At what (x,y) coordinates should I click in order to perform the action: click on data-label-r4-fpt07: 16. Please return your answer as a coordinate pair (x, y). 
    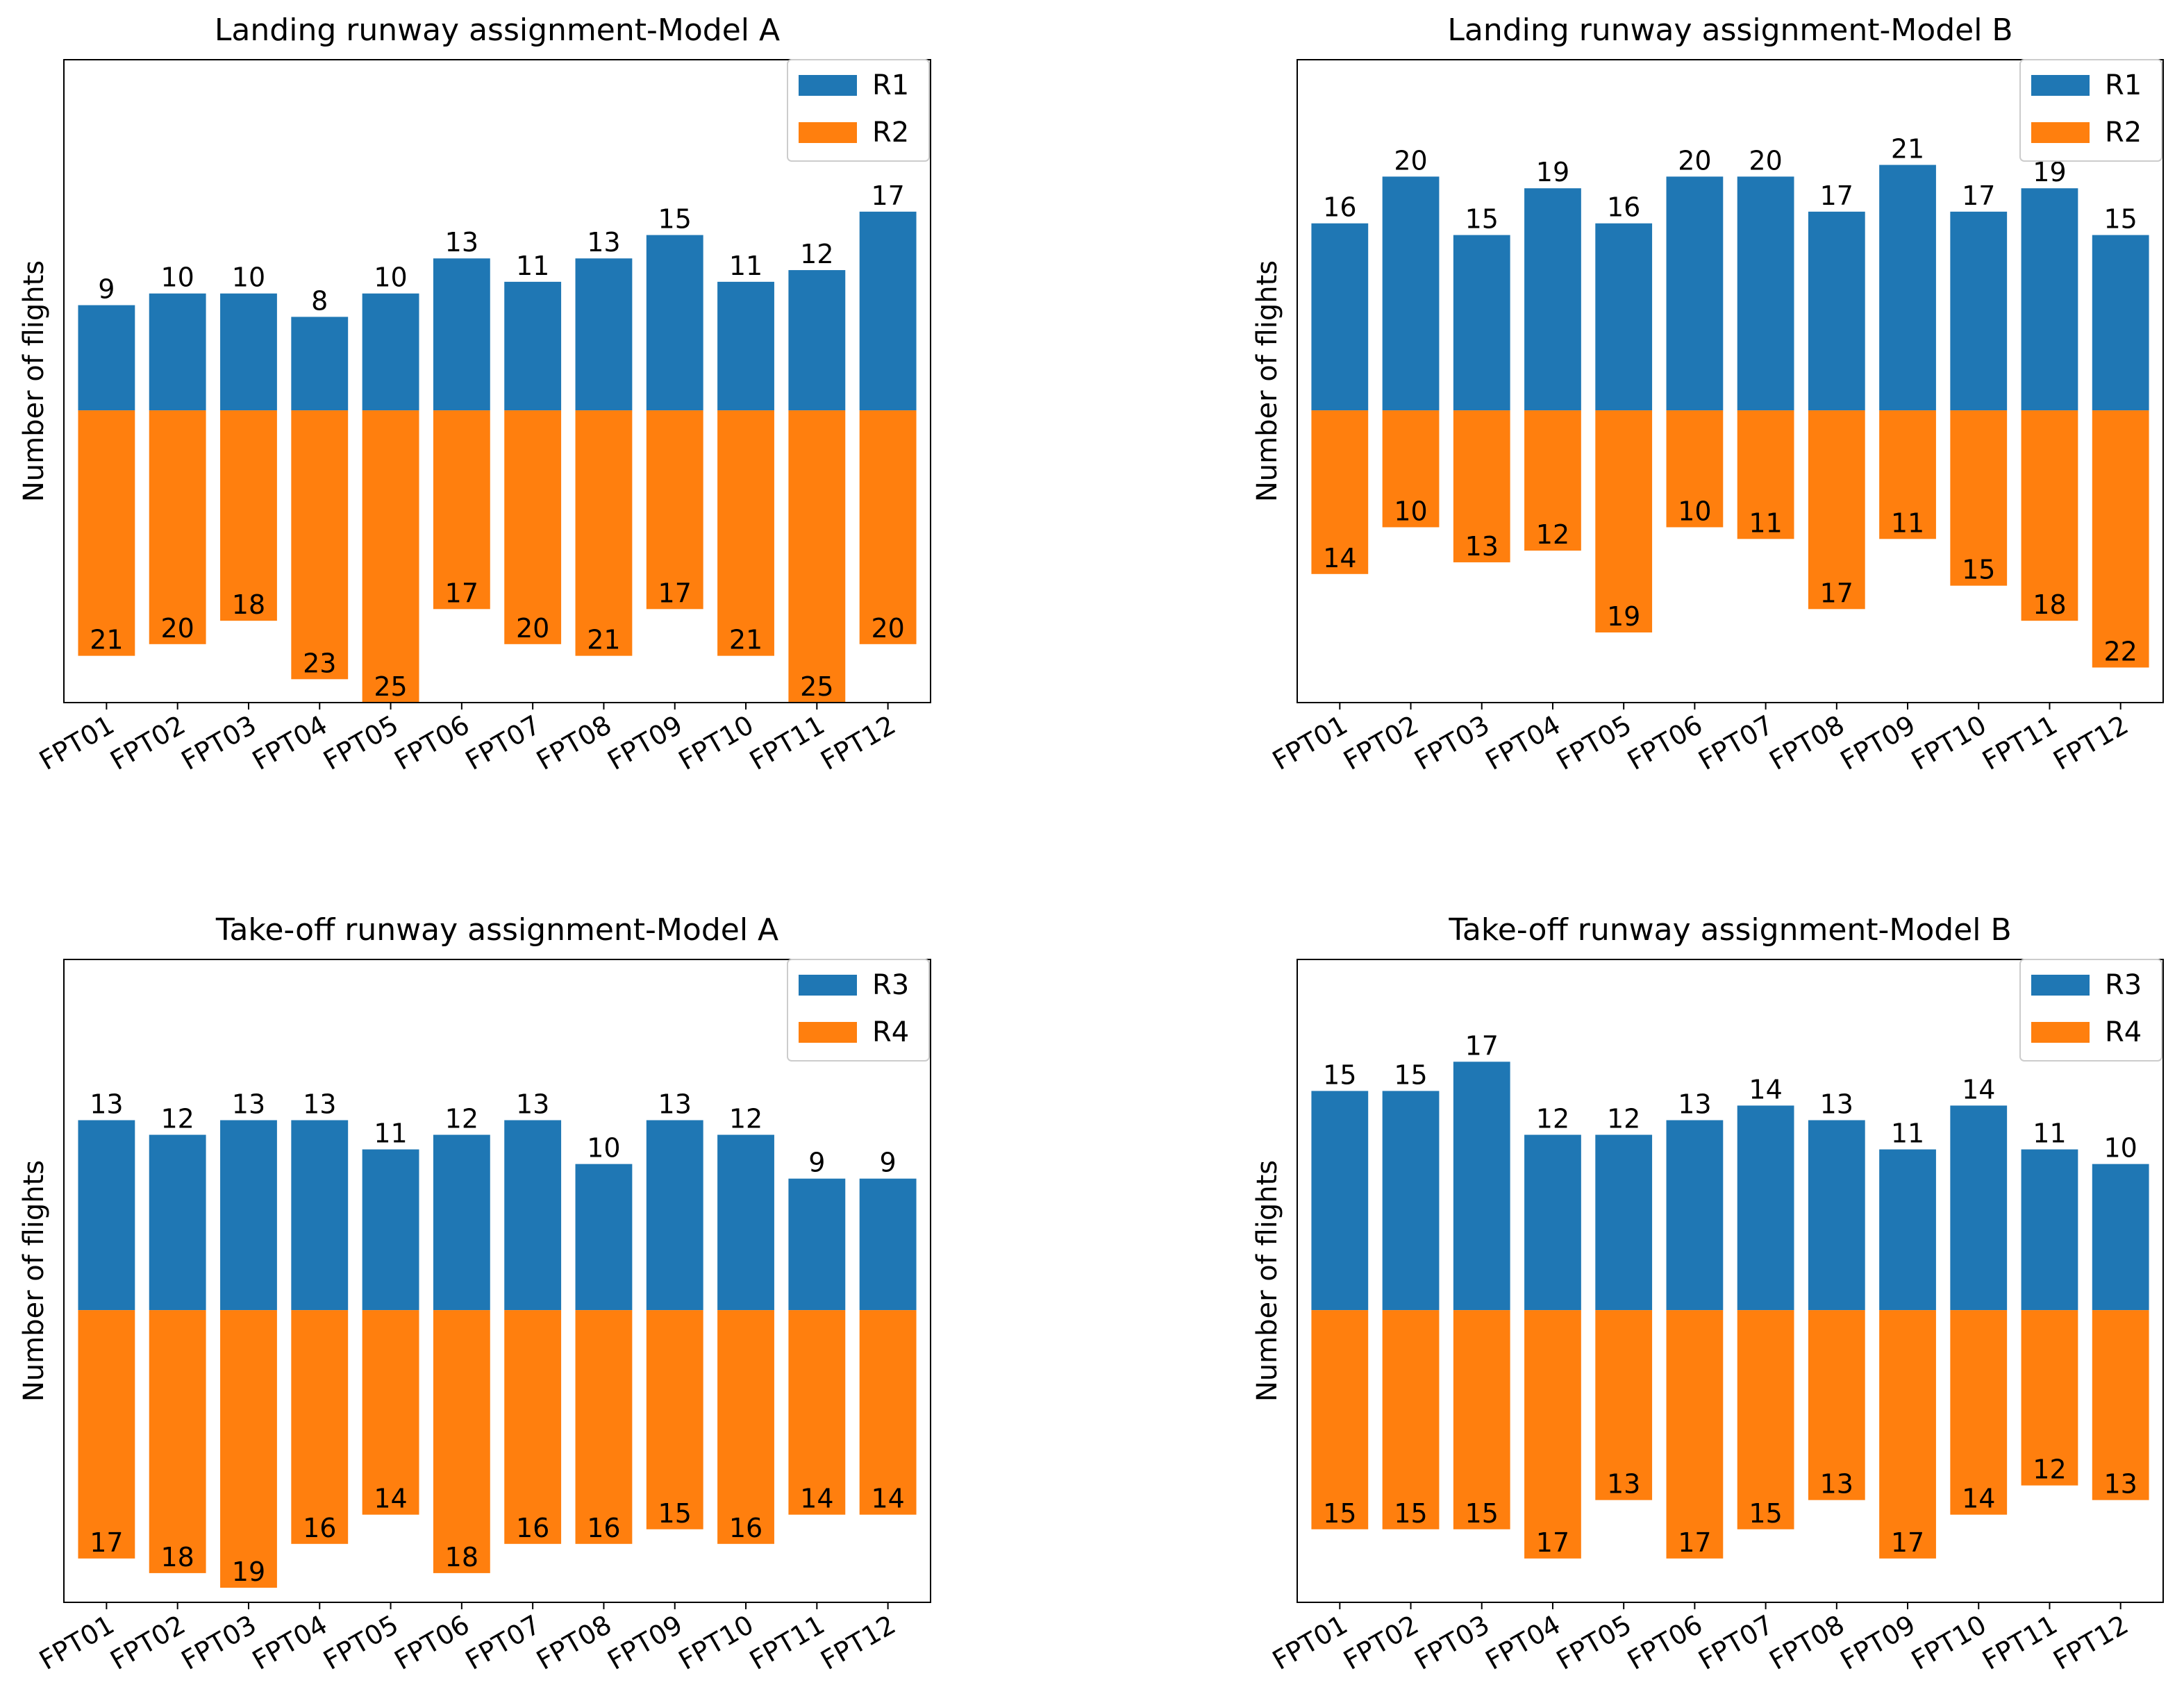
    Looking at the image, I should click on (532, 1528).